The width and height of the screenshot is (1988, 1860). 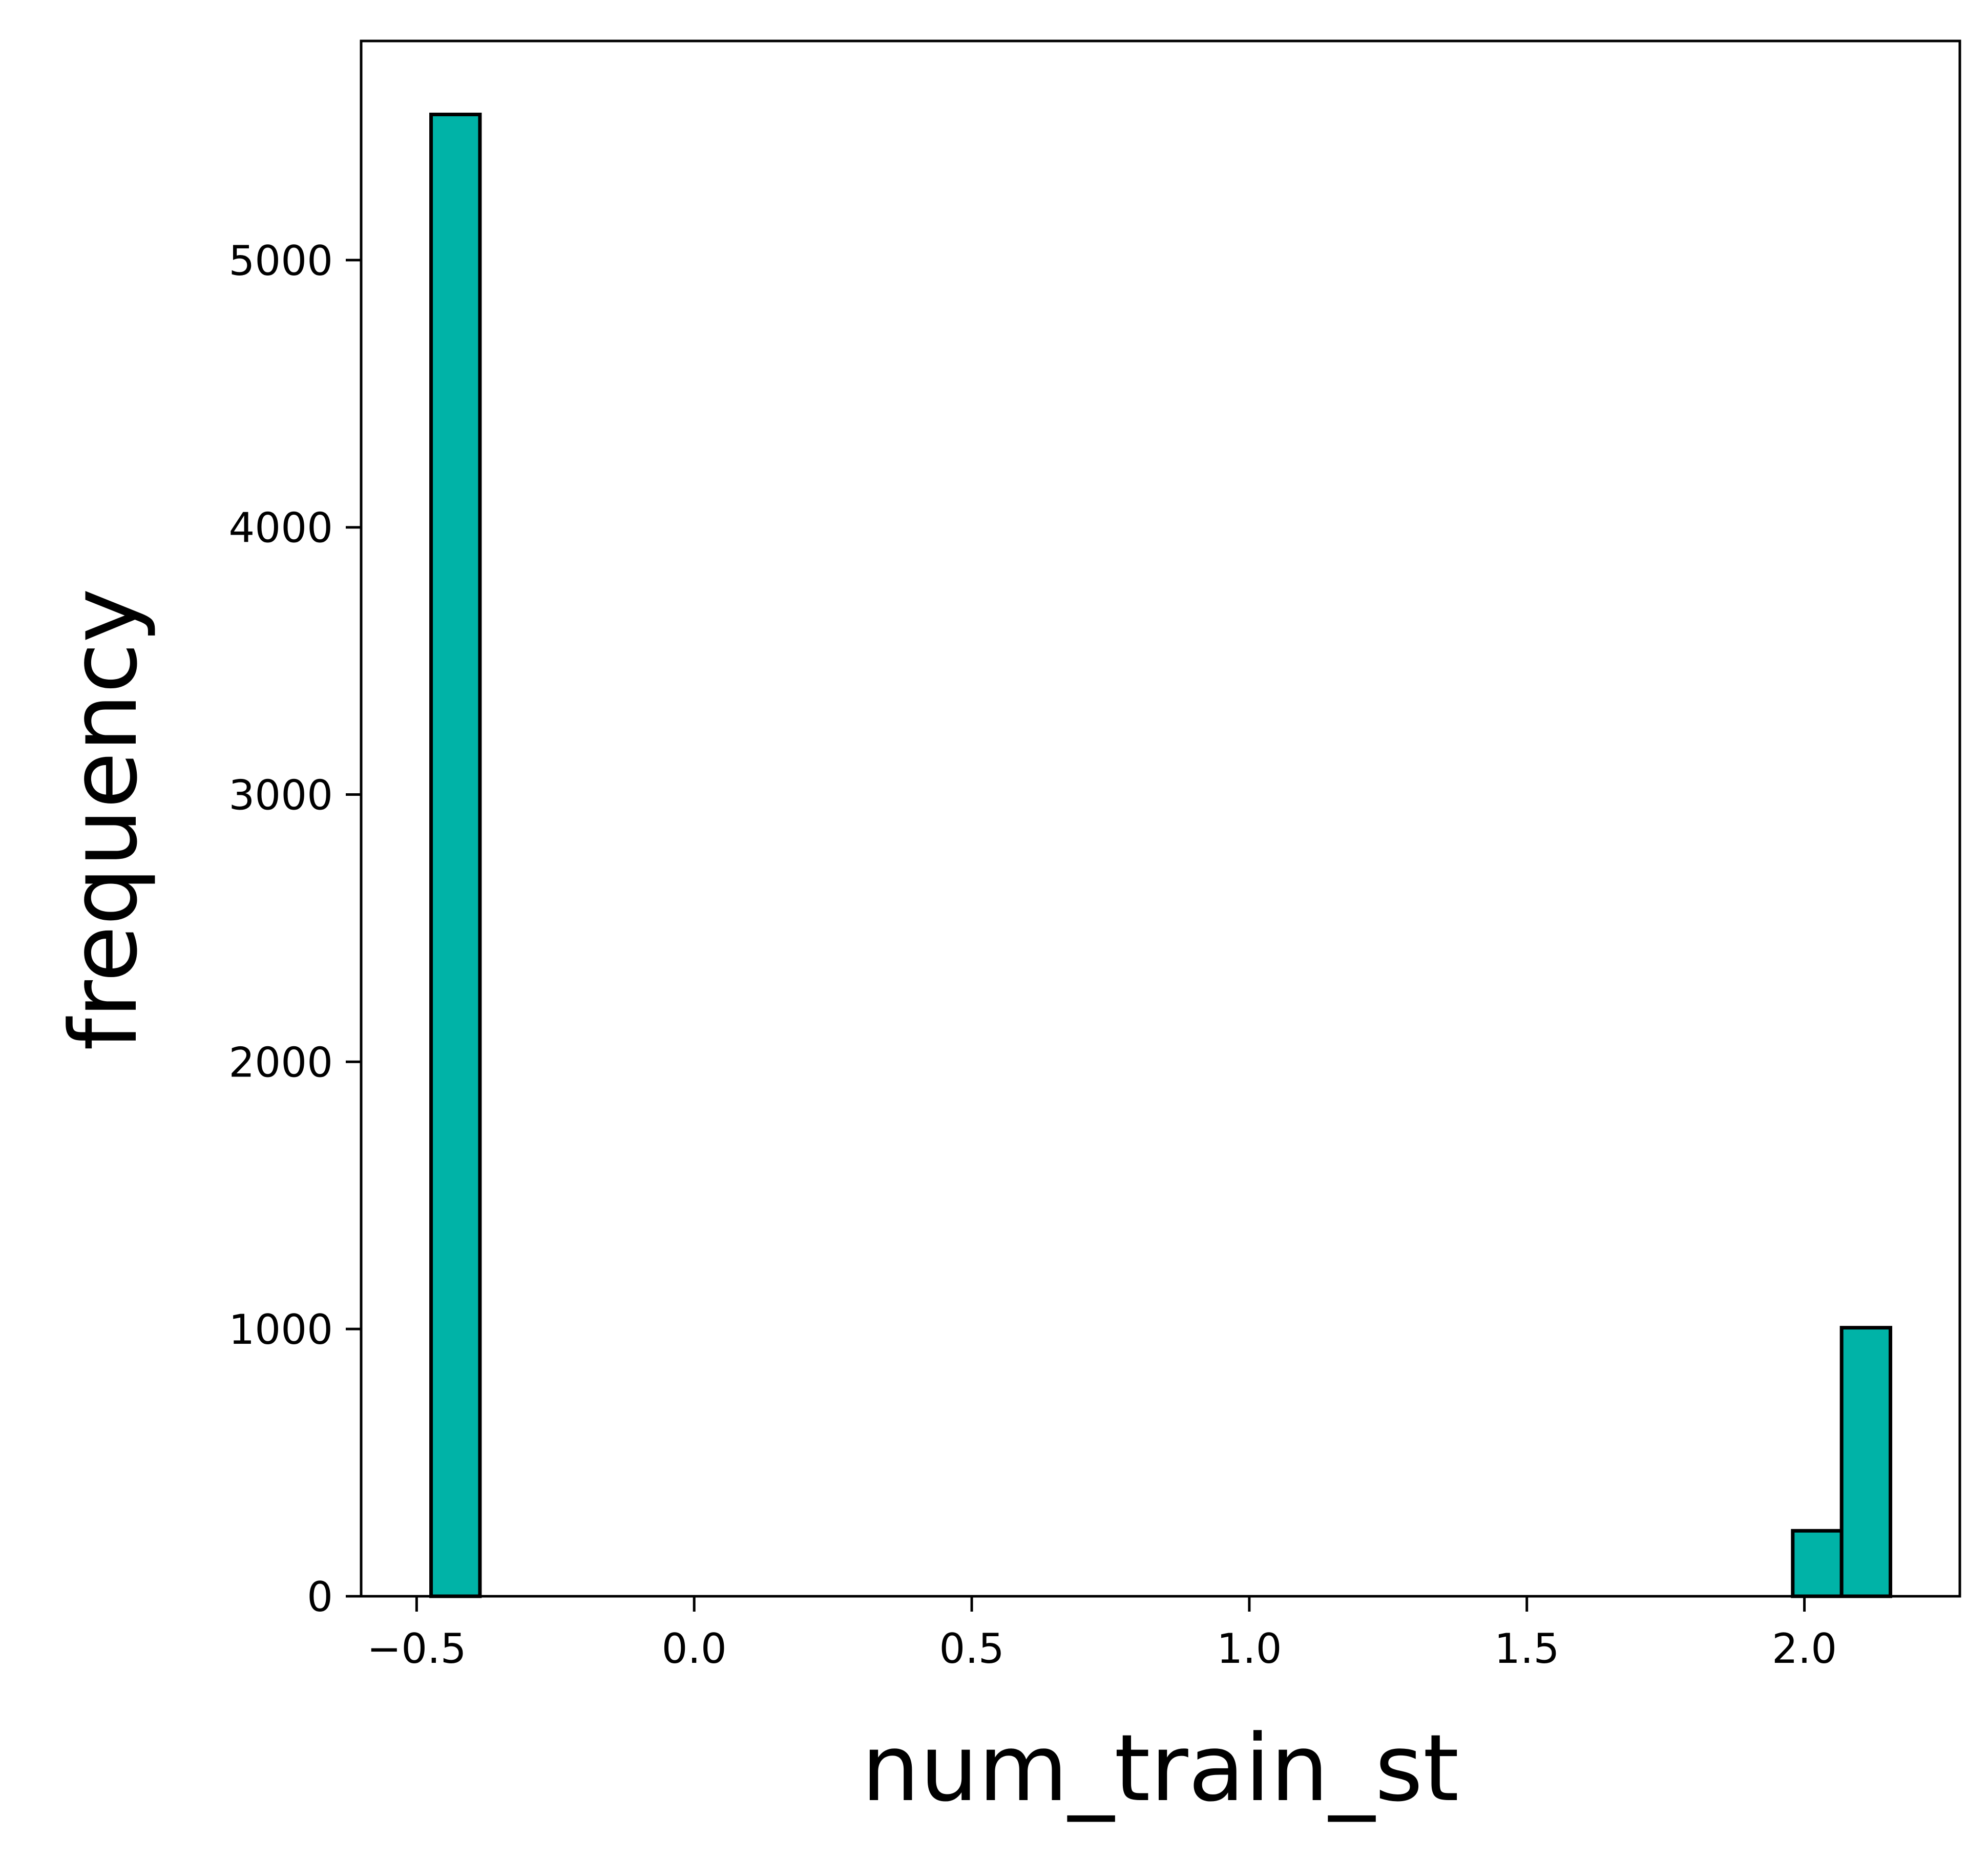 What do you see at coordinates (1804, 1649) in the screenshot?
I see `x-tick-label-5: 2.0` at bounding box center [1804, 1649].